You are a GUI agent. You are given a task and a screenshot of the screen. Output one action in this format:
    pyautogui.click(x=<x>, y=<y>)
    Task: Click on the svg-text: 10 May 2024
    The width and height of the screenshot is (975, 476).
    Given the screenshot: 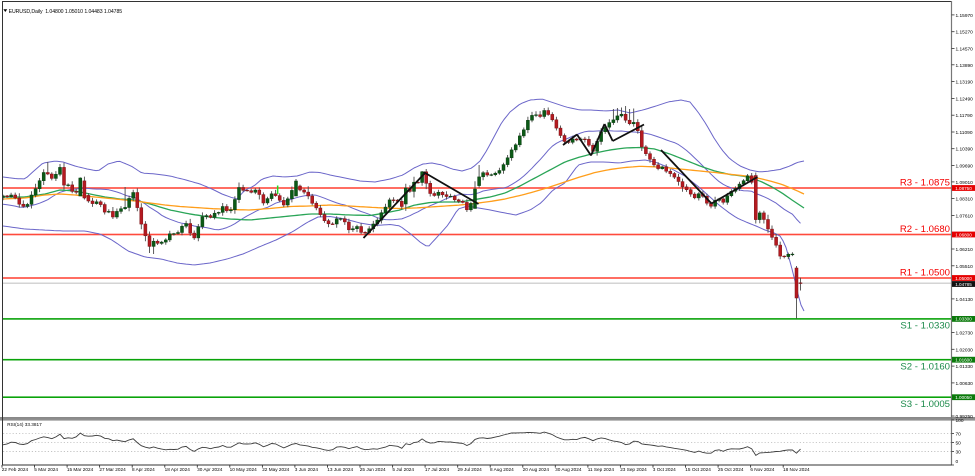 What is the action you would take?
    pyautogui.click(x=243, y=469)
    